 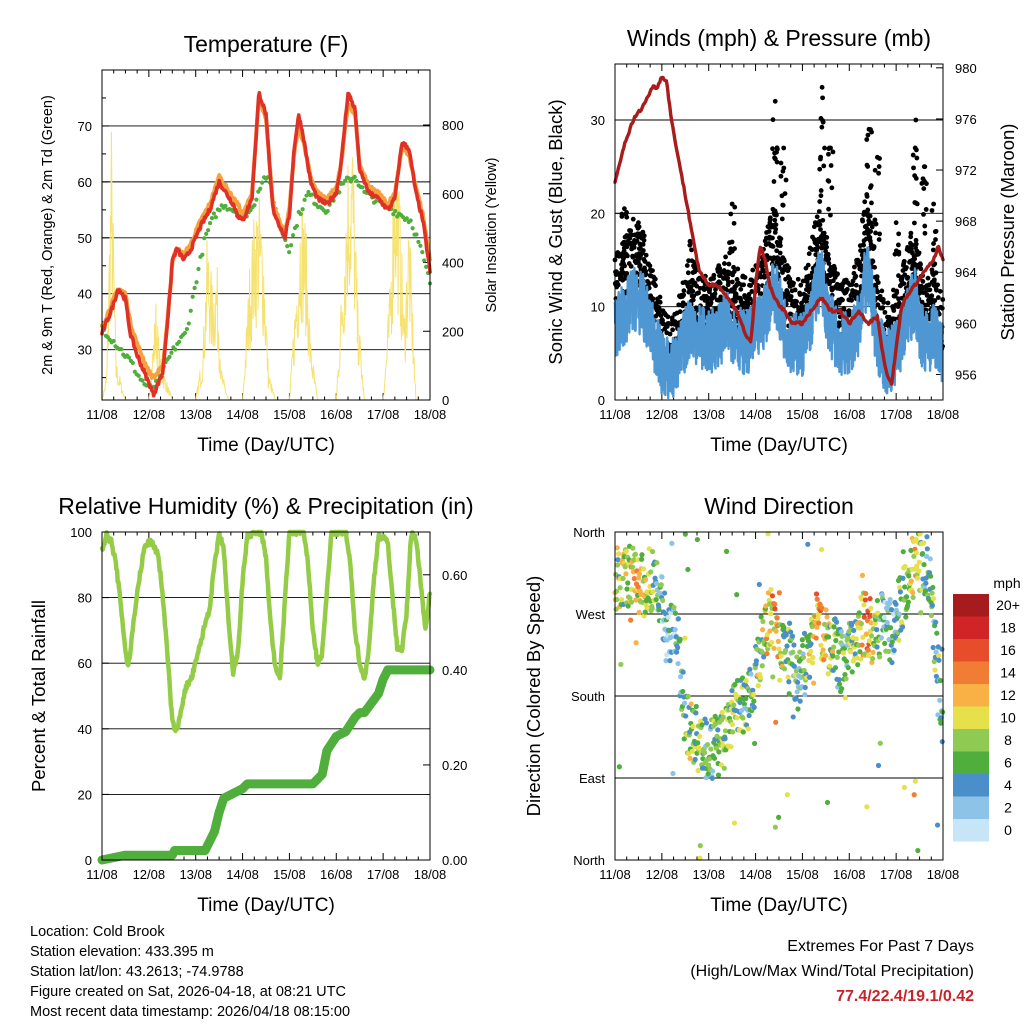 What do you see at coordinates (966, 170) in the screenshot?
I see `winds-y2tick-label: 972` at bounding box center [966, 170].